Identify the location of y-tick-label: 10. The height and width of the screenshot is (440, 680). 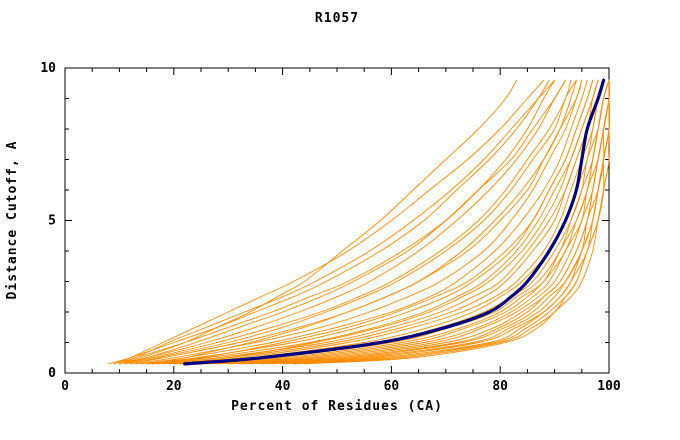
(48, 68).